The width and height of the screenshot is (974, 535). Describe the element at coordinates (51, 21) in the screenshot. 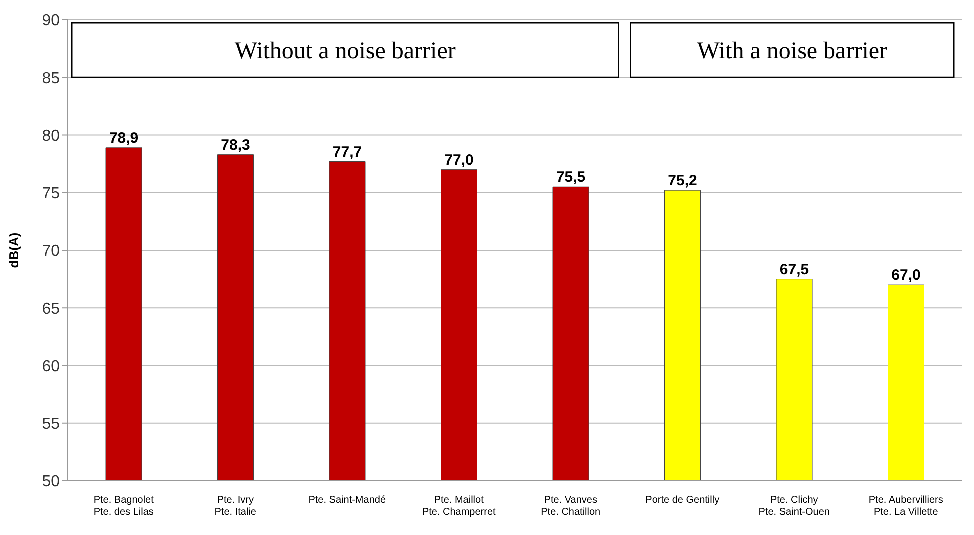

I see `y-tick-label: 90` at that location.